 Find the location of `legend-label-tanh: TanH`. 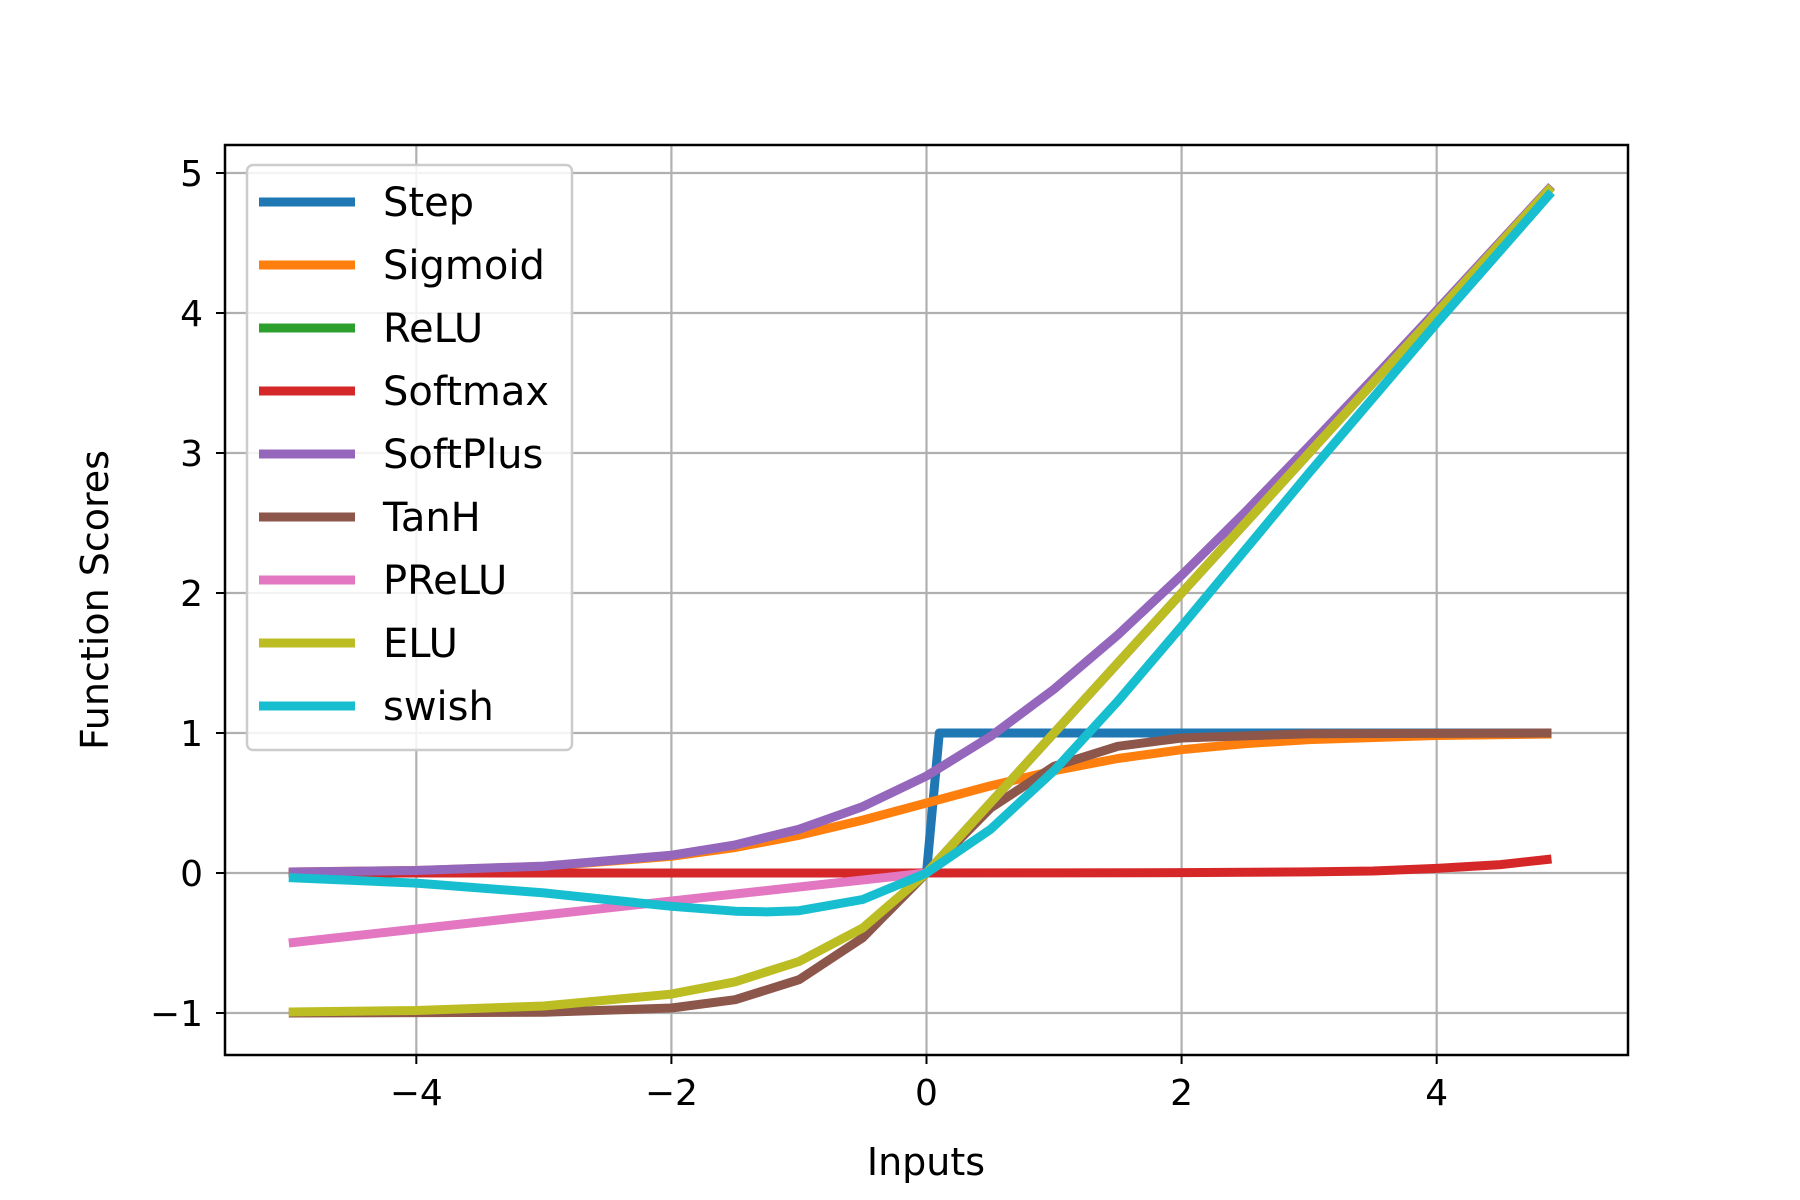

legend-label-tanh: TanH is located at coordinates (431, 518).